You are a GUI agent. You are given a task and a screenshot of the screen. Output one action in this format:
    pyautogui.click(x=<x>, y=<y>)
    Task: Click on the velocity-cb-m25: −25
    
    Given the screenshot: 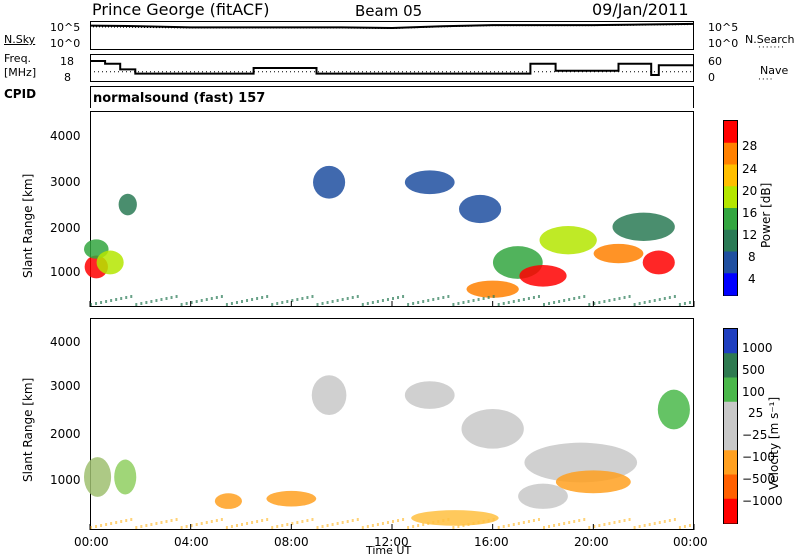 What is the action you would take?
    pyautogui.click(x=755, y=435)
    